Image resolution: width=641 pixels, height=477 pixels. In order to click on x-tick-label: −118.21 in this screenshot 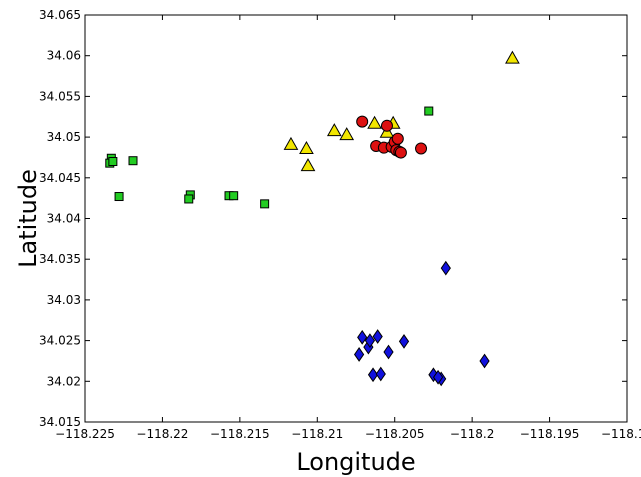, I will do `click(317, 434)`.